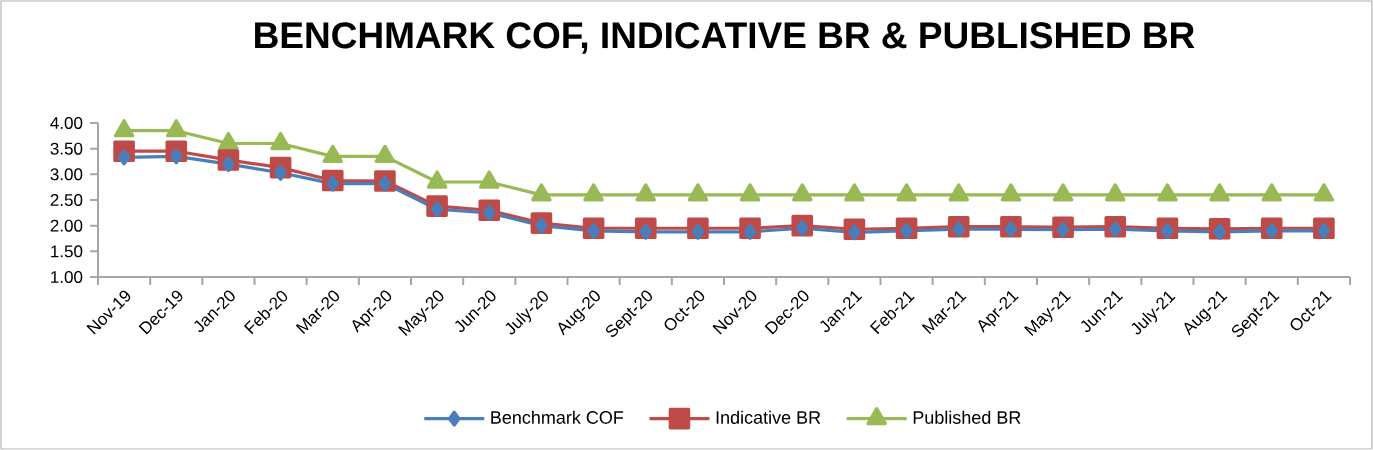 The image size is (1373, 450). What do you see at coordinates (66, 174) in the screenshot?
I see `y-tick-label: 3.00` at bounding box center [66, 174].